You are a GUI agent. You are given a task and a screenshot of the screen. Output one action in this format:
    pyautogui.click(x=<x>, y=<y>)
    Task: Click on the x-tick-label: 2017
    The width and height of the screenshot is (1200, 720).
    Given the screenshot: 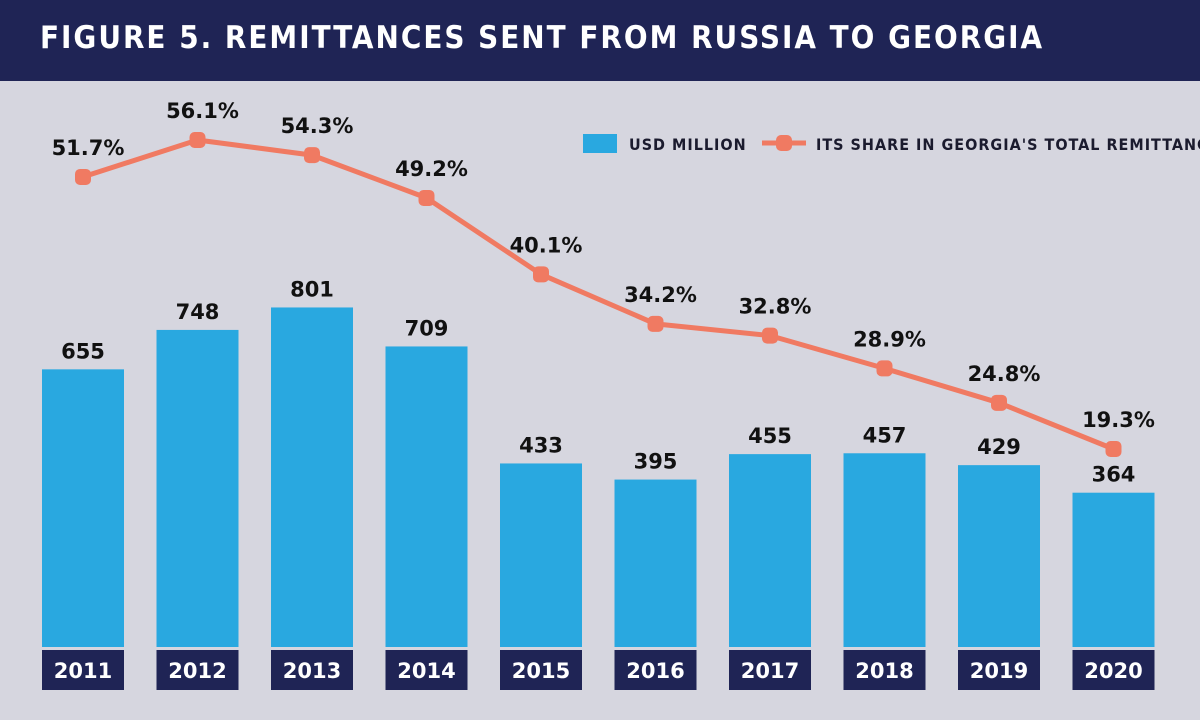 What is the action you would take?
    pyautogui.click(x=770, y=671)
    